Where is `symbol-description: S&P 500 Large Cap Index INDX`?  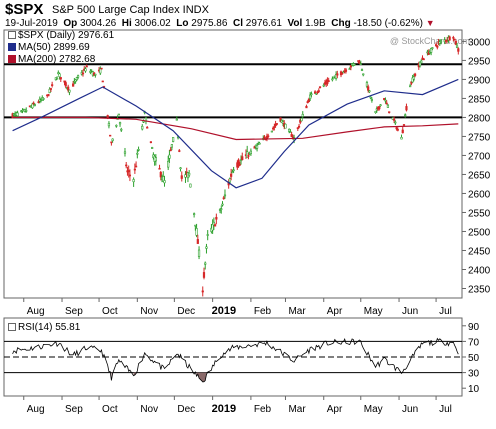
symbol-description: S&P 500 Large Cap Index INDX is located at coordinates (130, 10).